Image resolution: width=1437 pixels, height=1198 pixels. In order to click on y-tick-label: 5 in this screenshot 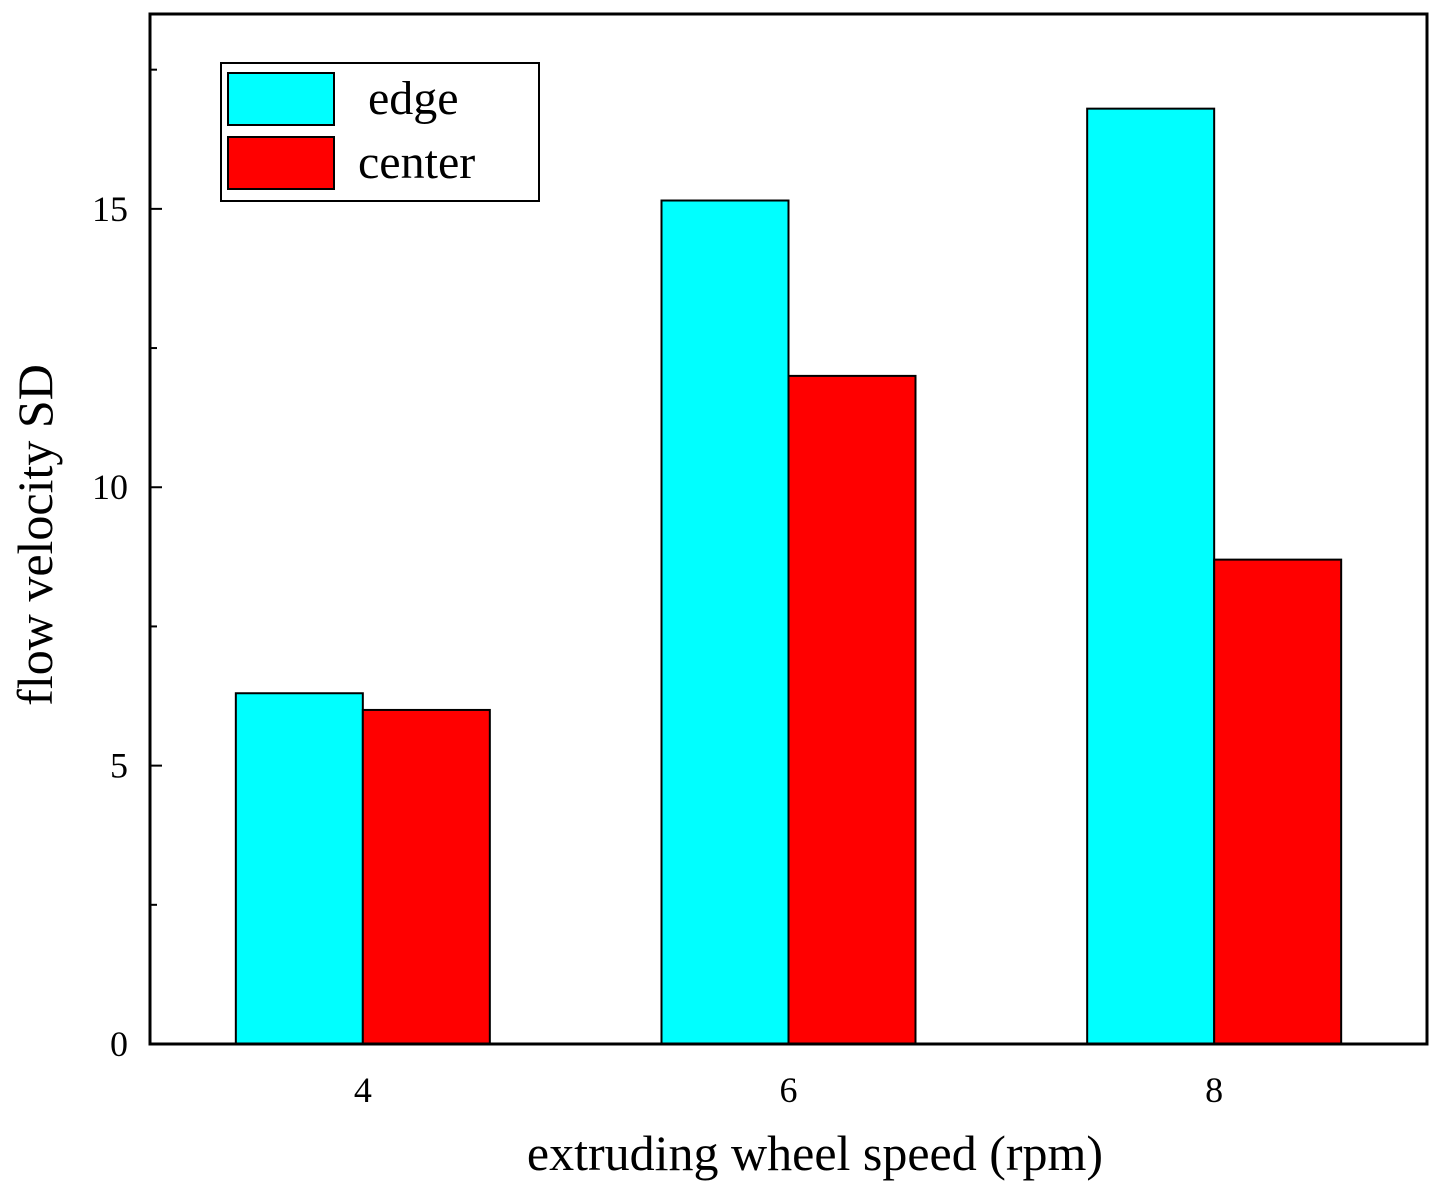, I will do `click(119, 766)`.